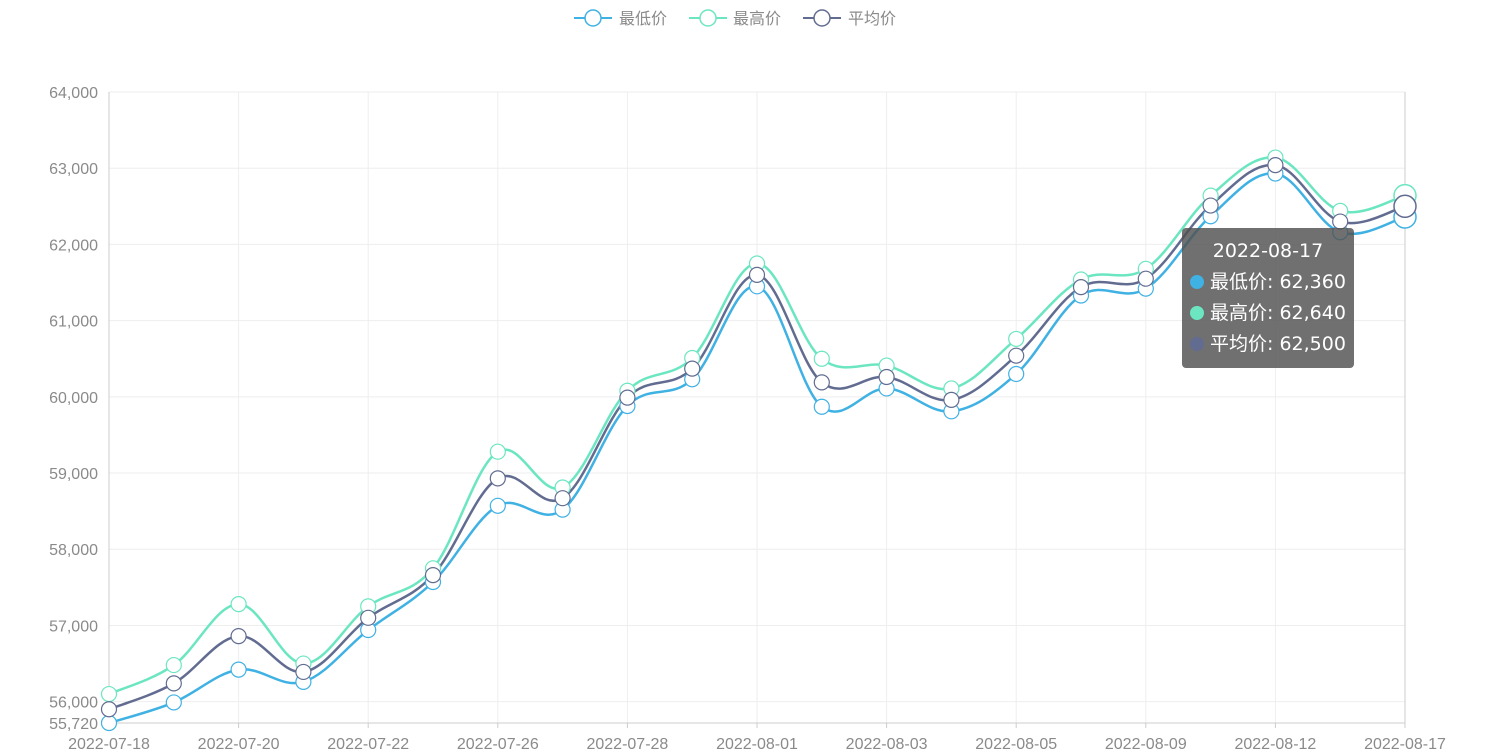 The height and width of the screenshot is (755, 1501). I want to click on tooltip-dot-max, so click(1197, 313).